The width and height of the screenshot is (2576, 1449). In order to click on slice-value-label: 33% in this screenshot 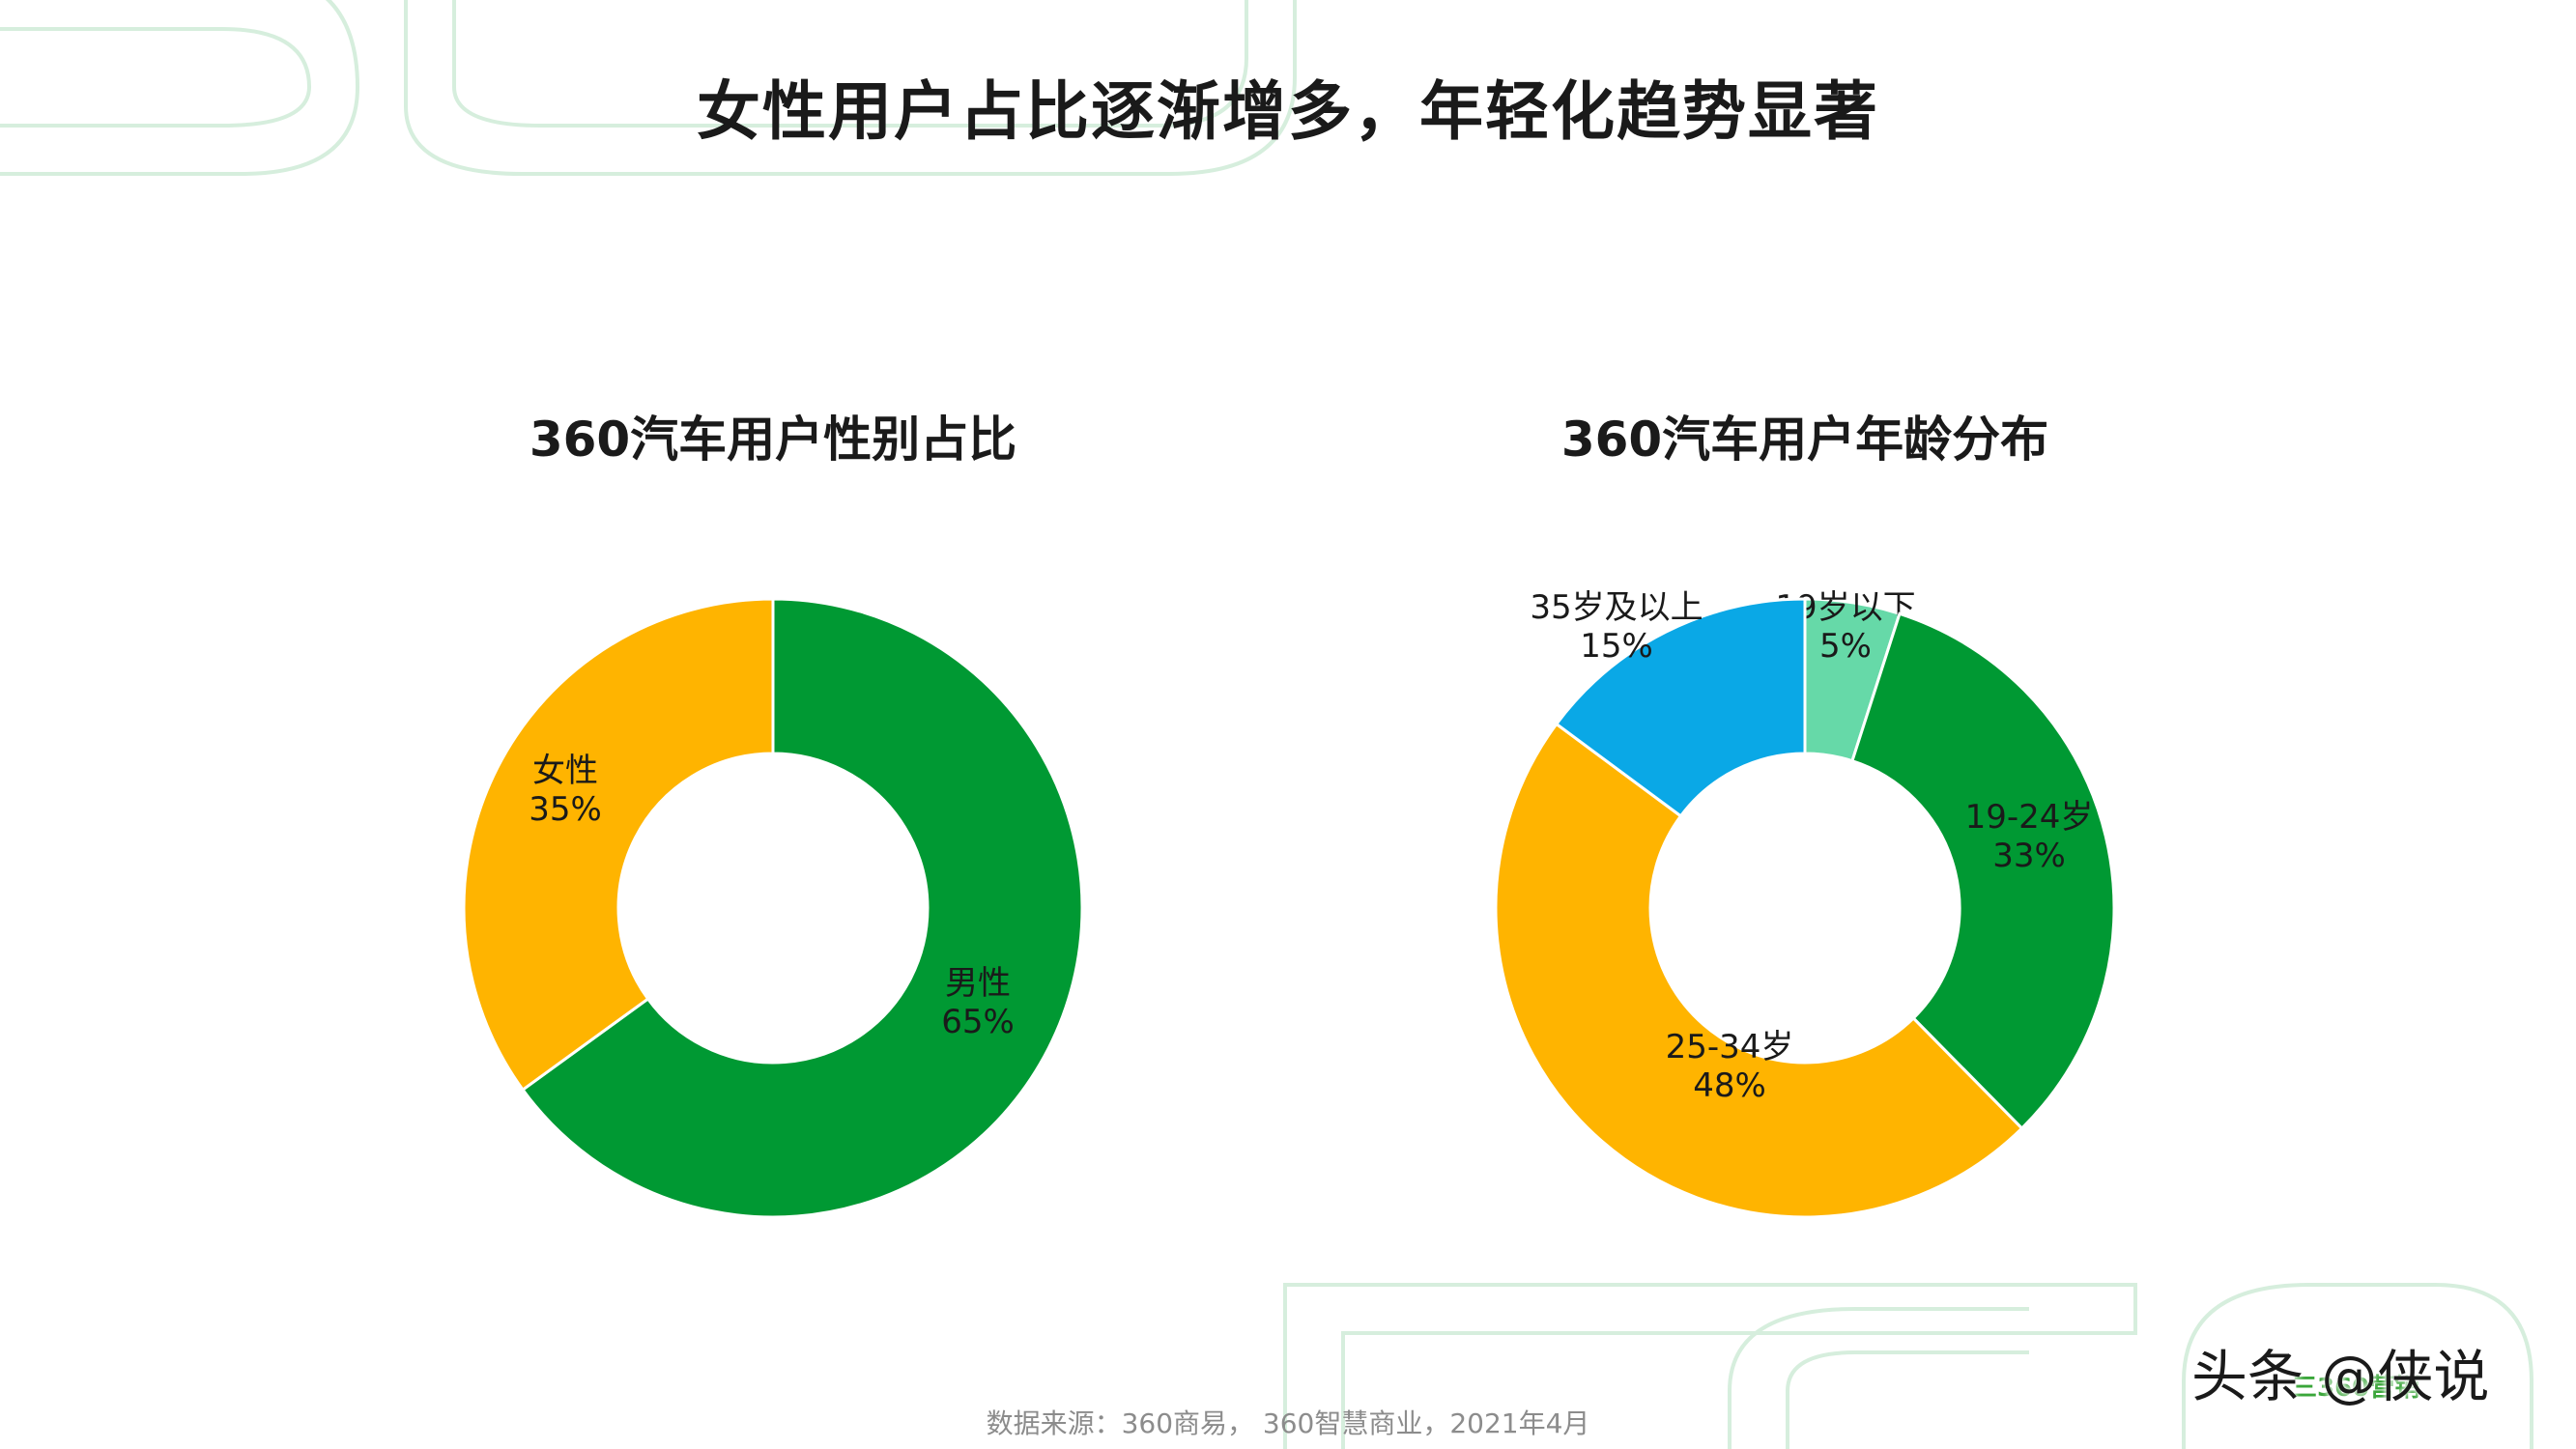, I will do `click(2029, 856)`.